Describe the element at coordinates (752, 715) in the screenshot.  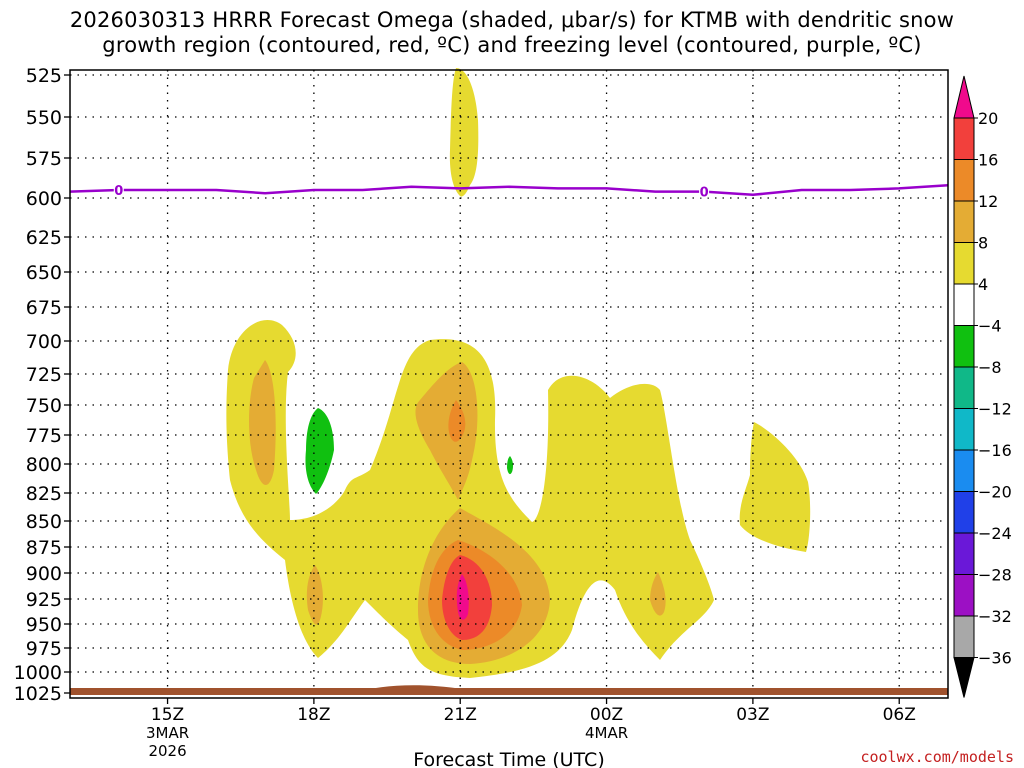
I see `x-tick-label: 03Z` at that location.